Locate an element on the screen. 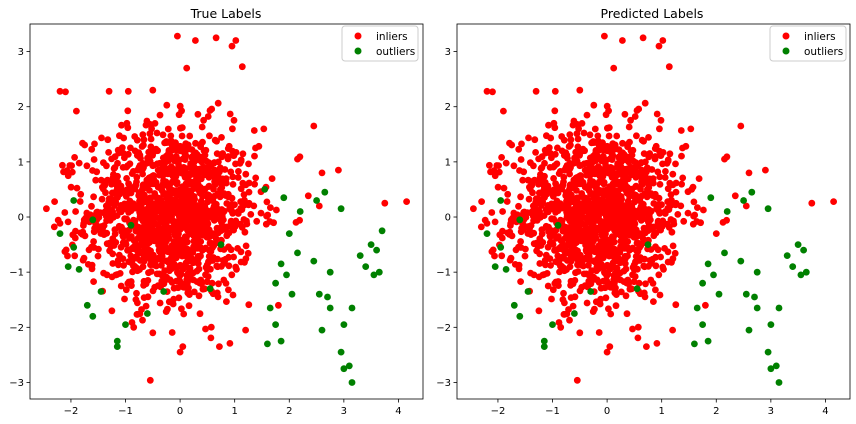 The image size is (856, 424). x-tick-label: −2 is located at coordinates (498, 411).